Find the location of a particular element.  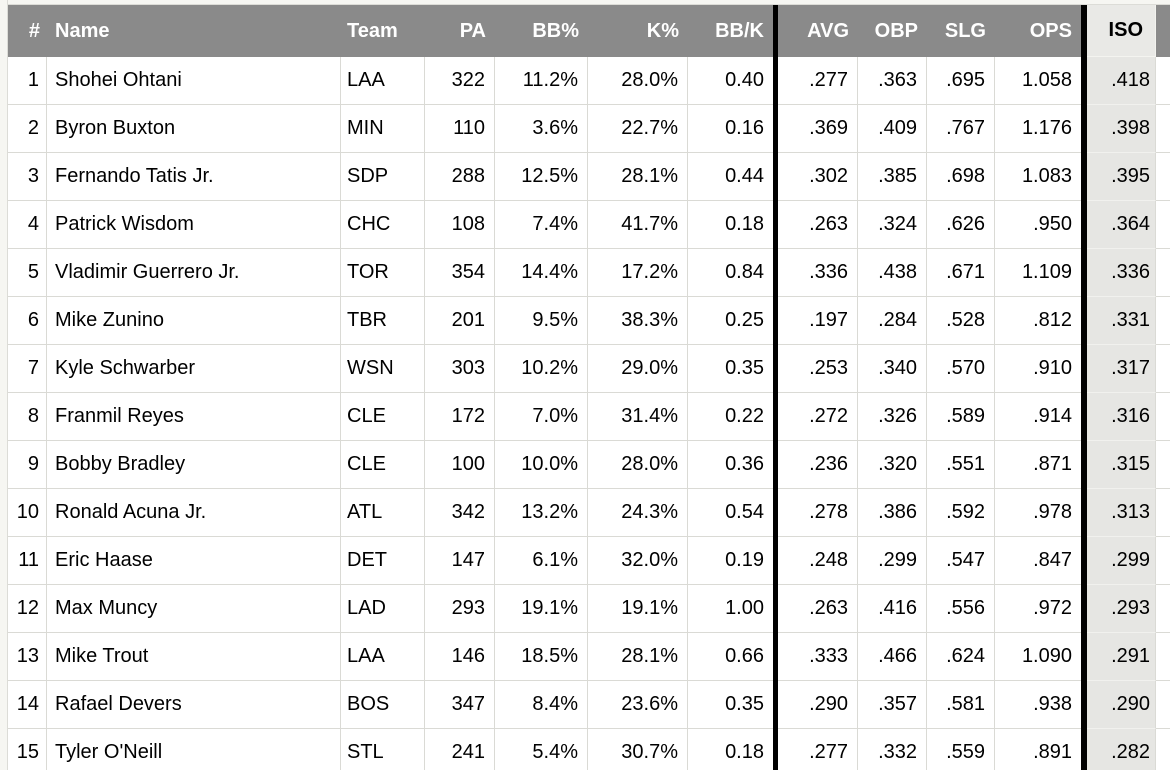

col-header-k-pct: K% is located at coordinates (638, 31).